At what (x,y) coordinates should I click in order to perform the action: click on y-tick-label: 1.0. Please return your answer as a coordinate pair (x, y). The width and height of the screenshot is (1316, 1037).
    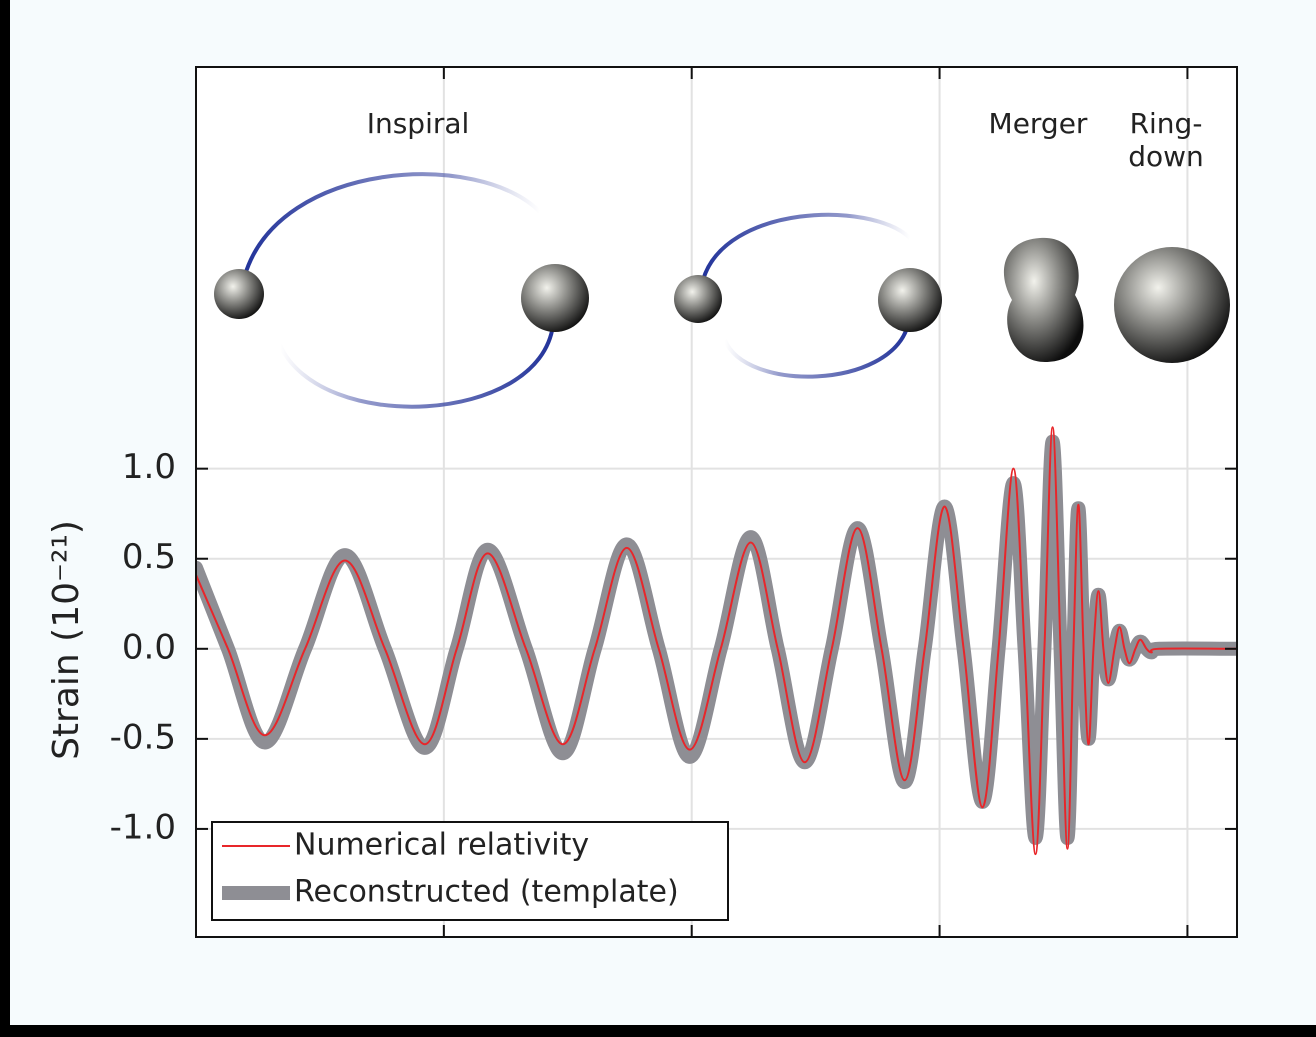
    Looking at the image, I should click on (149, 467).